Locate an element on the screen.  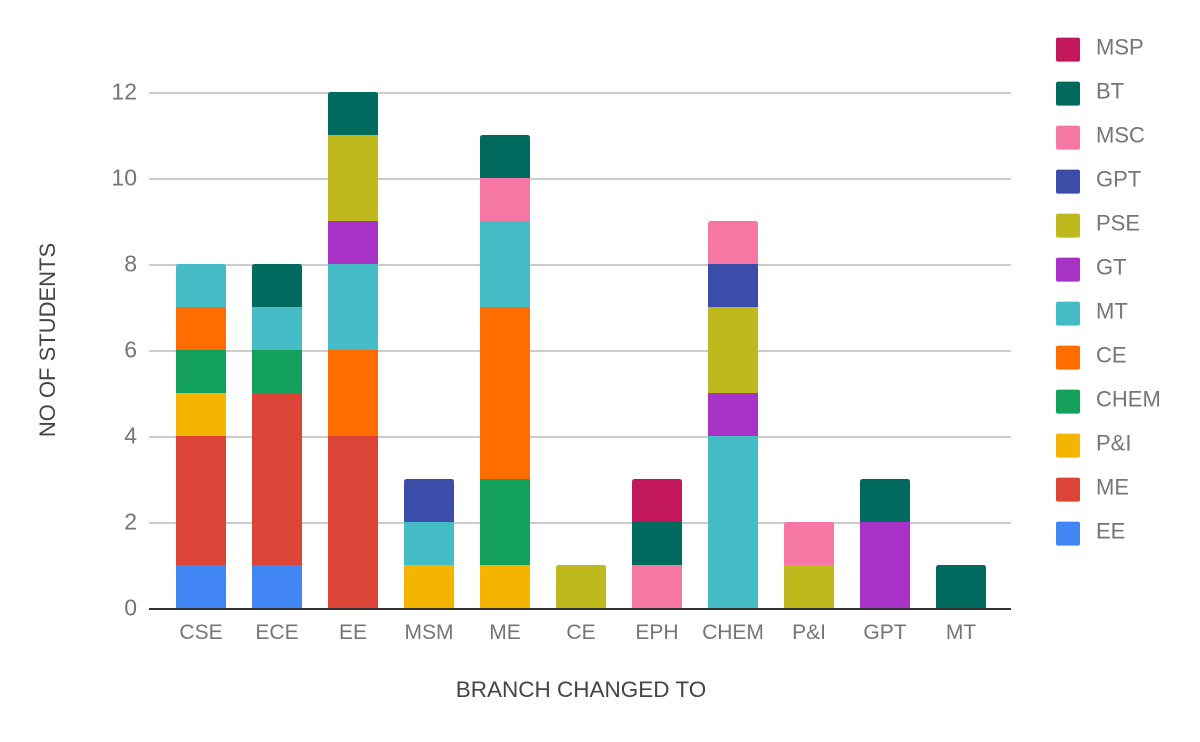
svg-text: 0 is located at coordinates (130, 608).